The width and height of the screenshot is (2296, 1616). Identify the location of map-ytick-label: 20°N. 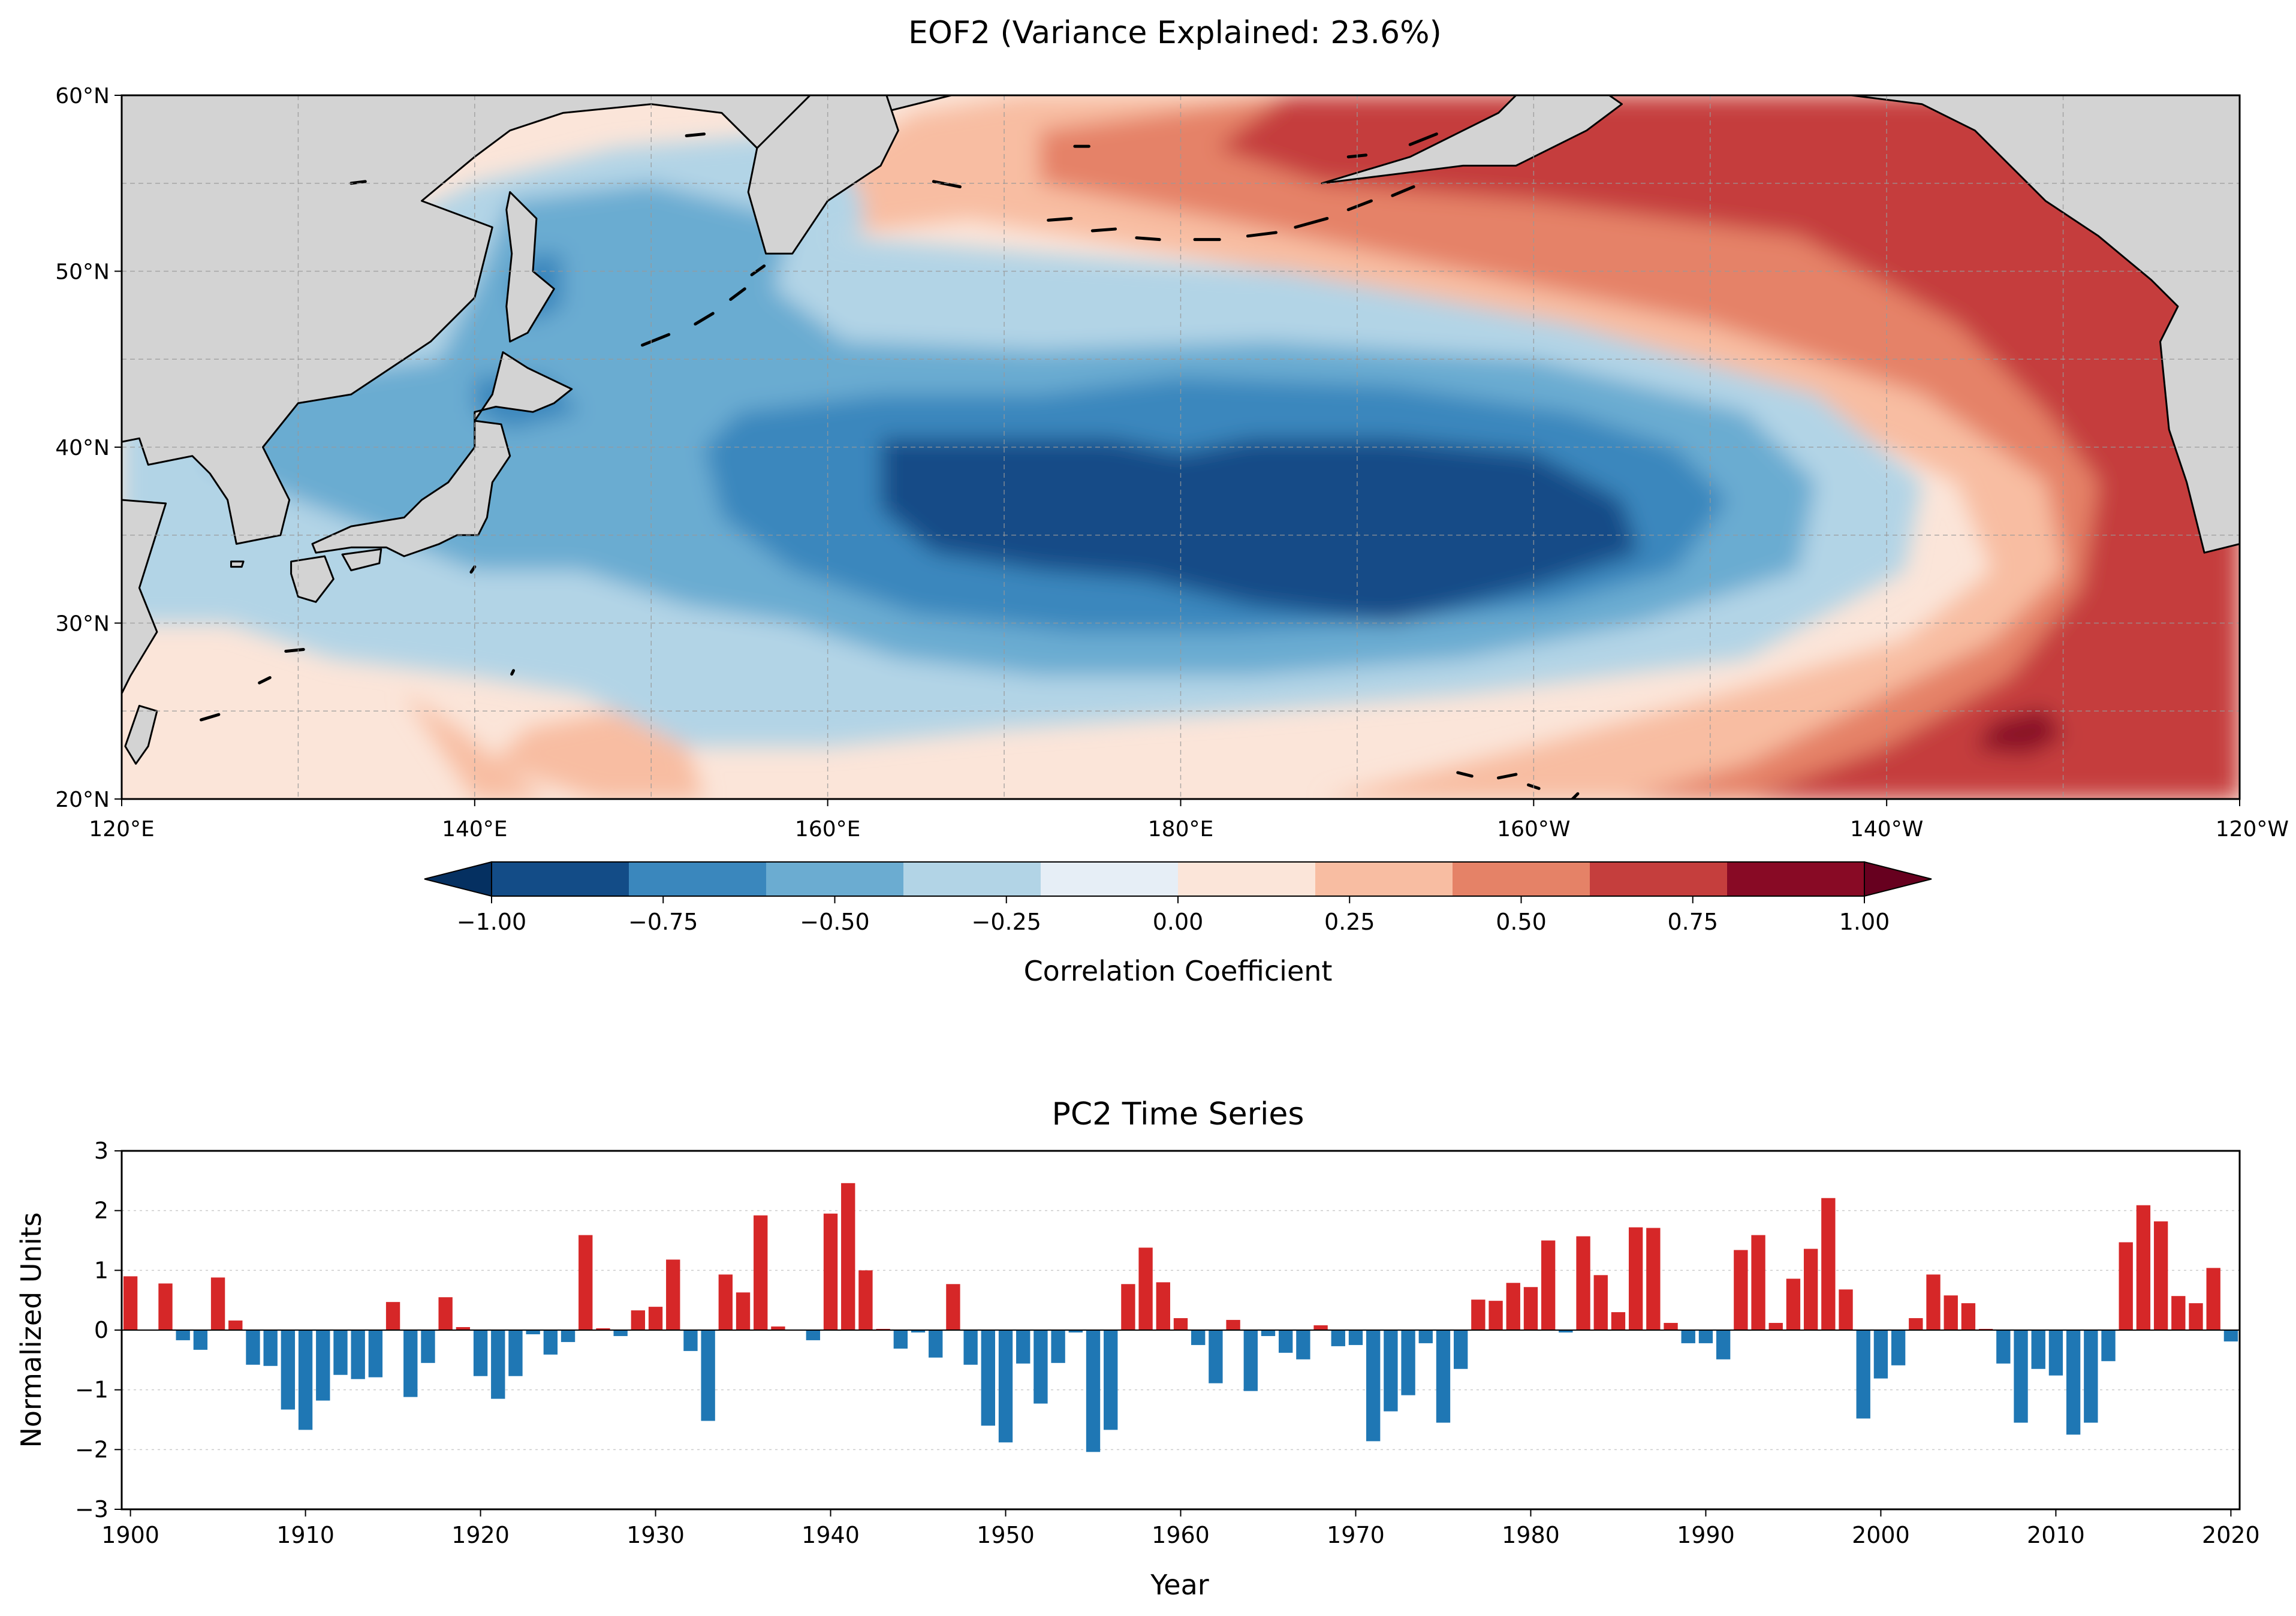
(82, 800).